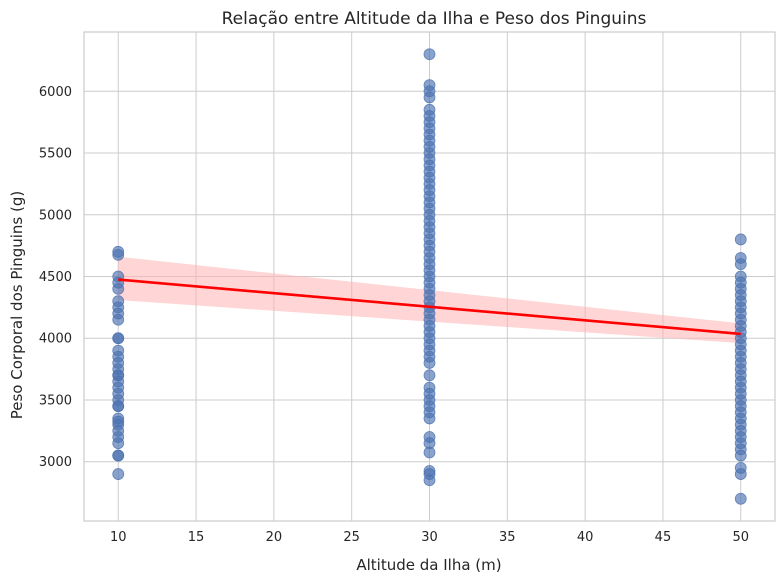 This screenshot has width=784, height=583. Describe the element at coordinates (196, 537) in the screenshot. I see `x-tick-label: 15` at that location.